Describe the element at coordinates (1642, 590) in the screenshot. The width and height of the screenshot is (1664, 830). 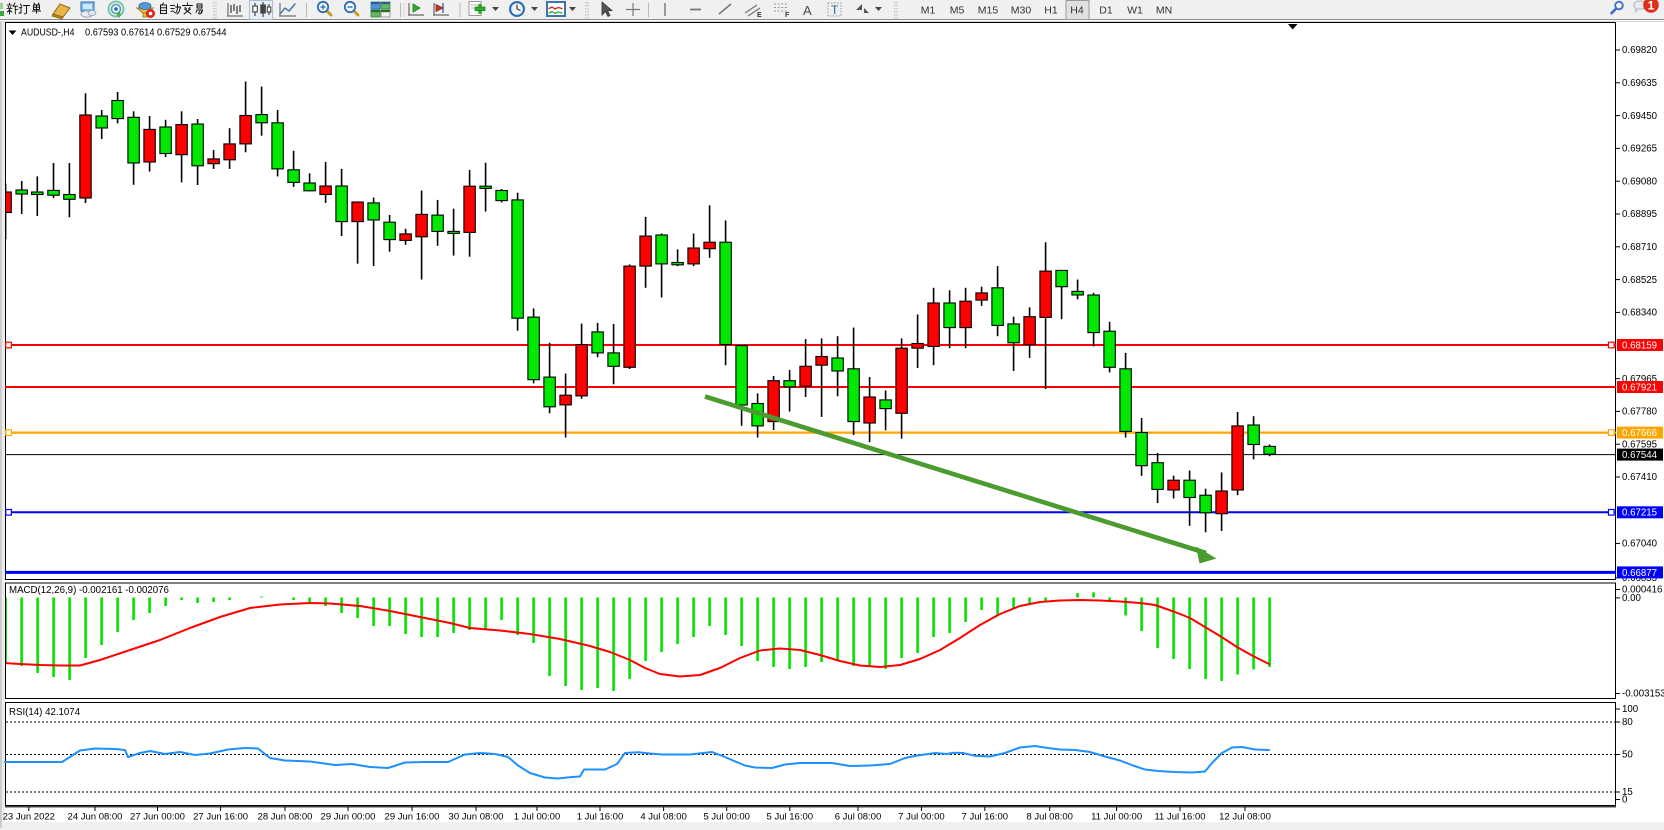
I see `svg-text: 0.000416` at that location.